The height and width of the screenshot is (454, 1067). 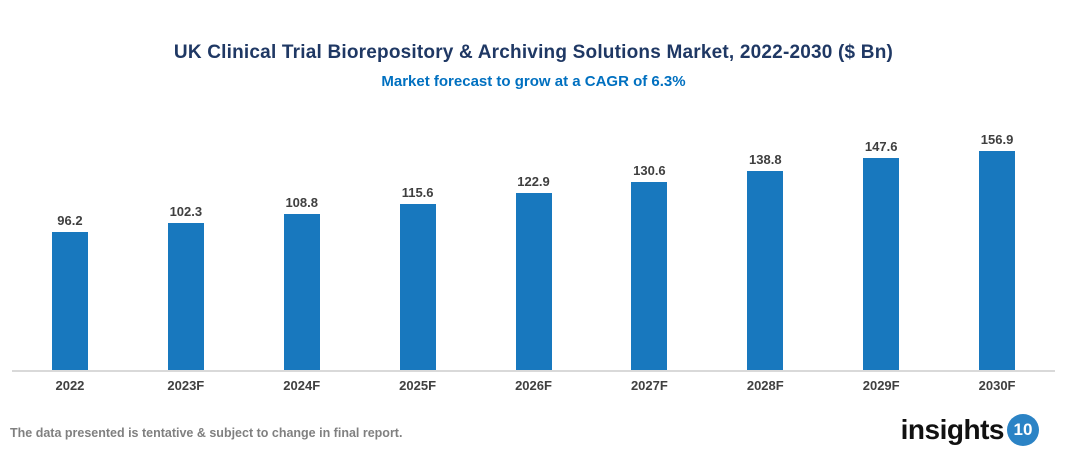 I want to click on x-axis-label: 2024F, so click(x=302, y=385).